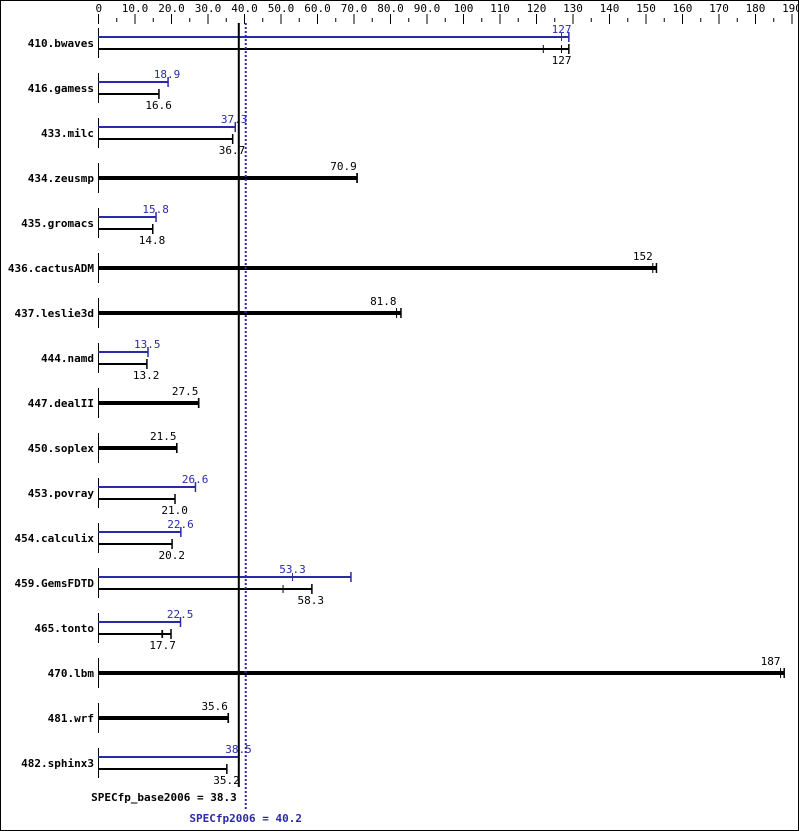  Describe the element at coordinates (162, 645) in the screenshot. I see `base-value-label: 17.7` at that location.